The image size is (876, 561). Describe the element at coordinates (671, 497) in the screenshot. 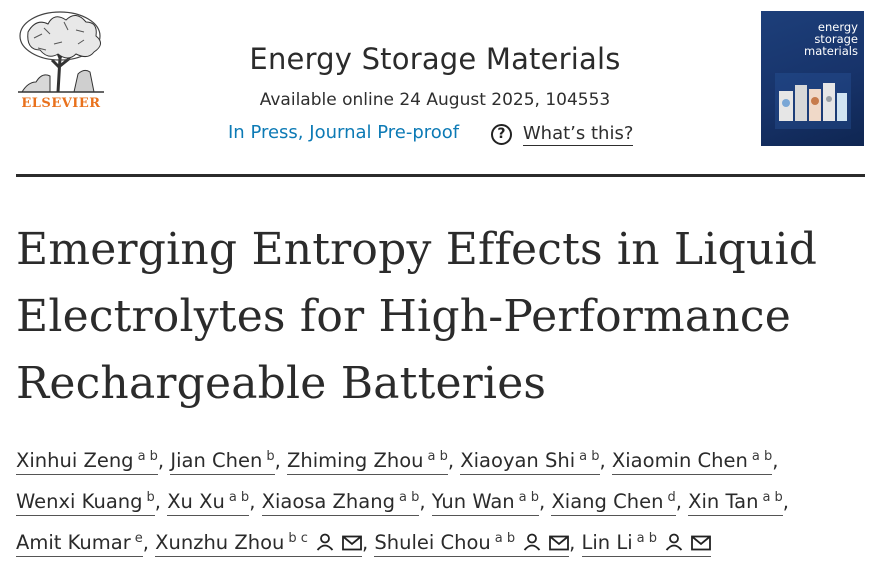

I see `affiliation-marks: d` at that location.